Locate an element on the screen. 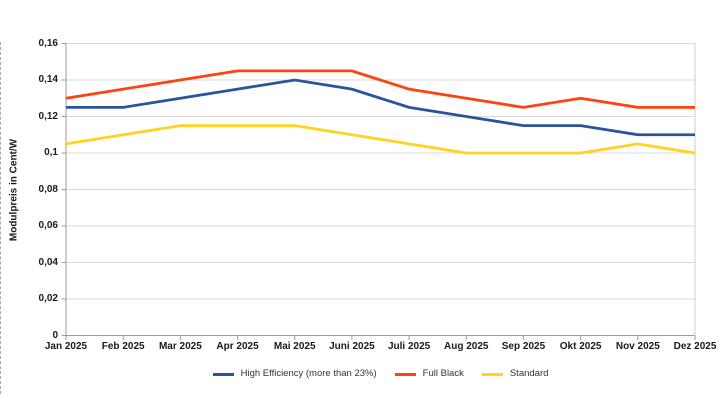  x-tick-label: Feb 2025 is located at coordinates (123, 346).